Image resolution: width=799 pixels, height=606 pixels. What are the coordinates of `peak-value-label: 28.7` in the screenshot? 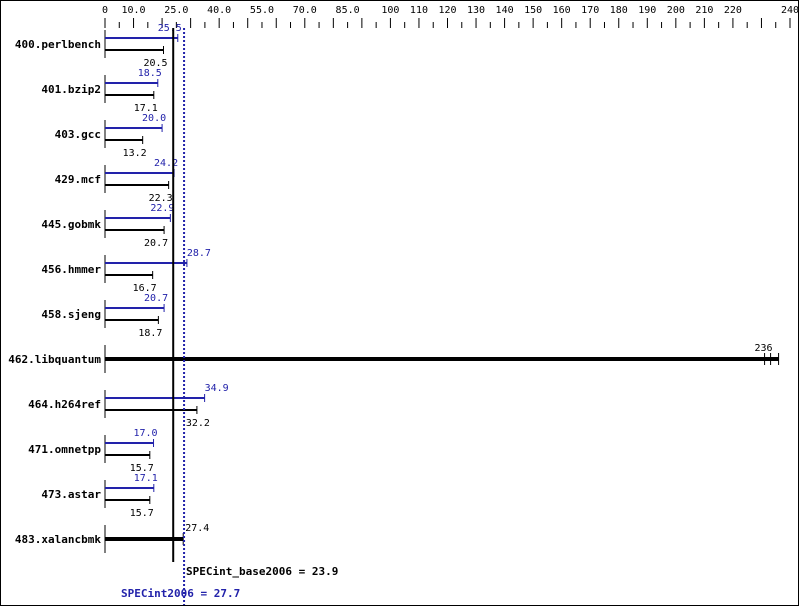 It's located at (199, 253).